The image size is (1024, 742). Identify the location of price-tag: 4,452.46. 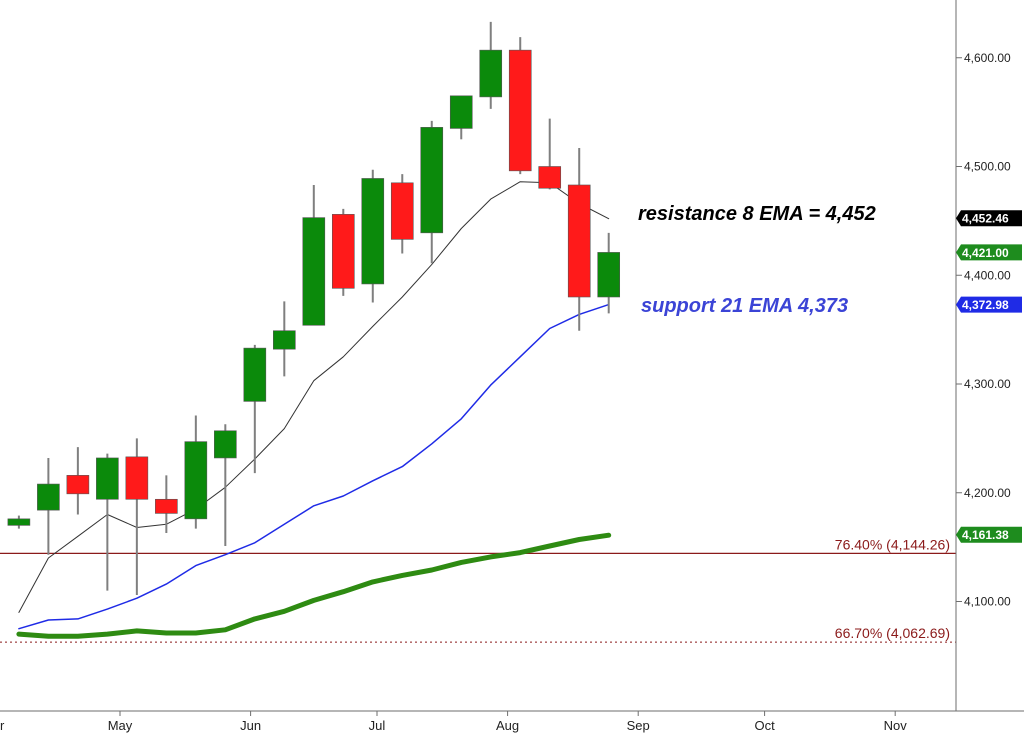
(989, 218).